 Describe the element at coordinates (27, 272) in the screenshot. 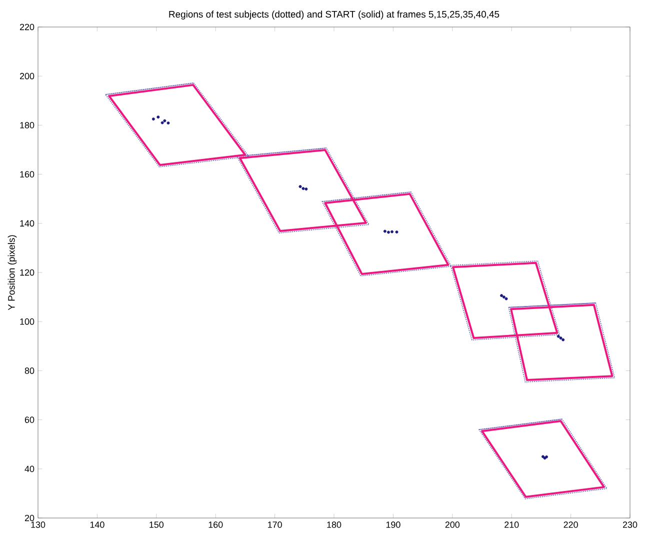

I see `y-tick-label: 120` at that location.